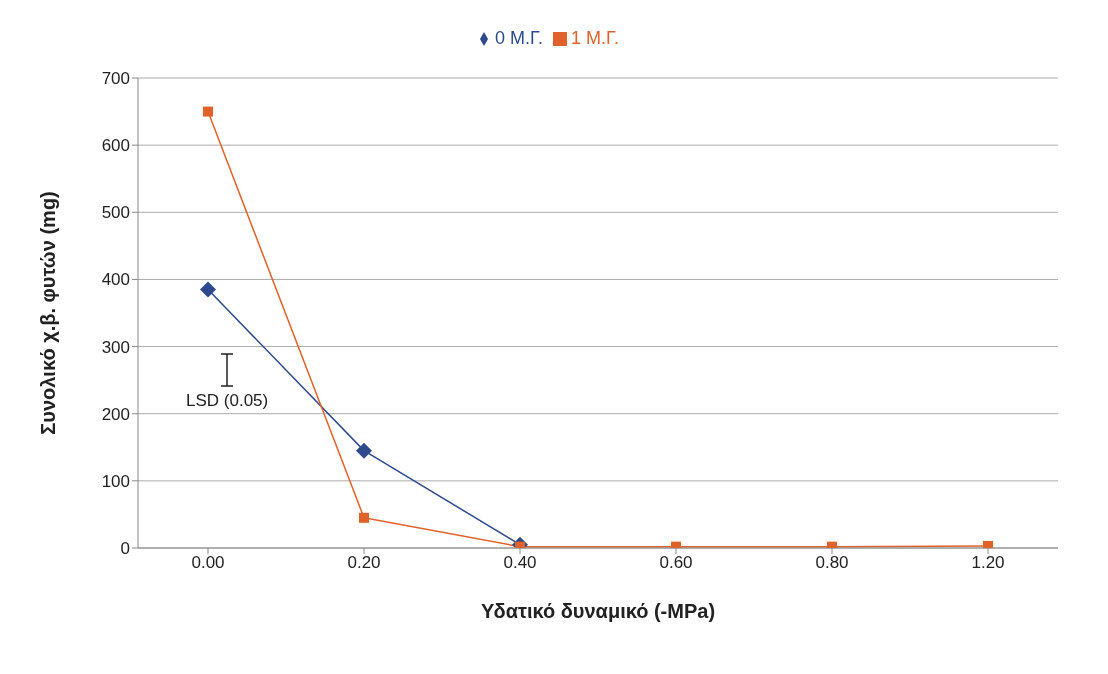  Describe the element at coordinates (519, 38) in the screenshot. I see `legend-label: 0 Μ.Γ.` at that location.